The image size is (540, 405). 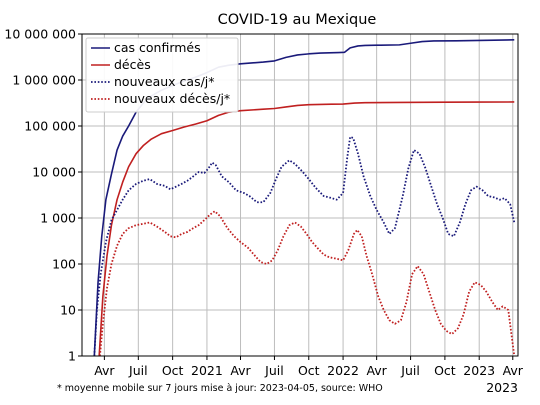 I want to click on legend-label-deces: décès, so click(x=132, y=64).